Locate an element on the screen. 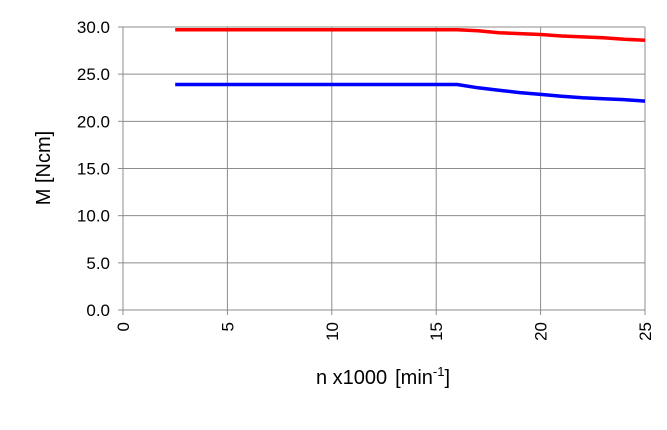 This screenshot has height=430, width=667. series-lines is located at coordinates (410, 65).